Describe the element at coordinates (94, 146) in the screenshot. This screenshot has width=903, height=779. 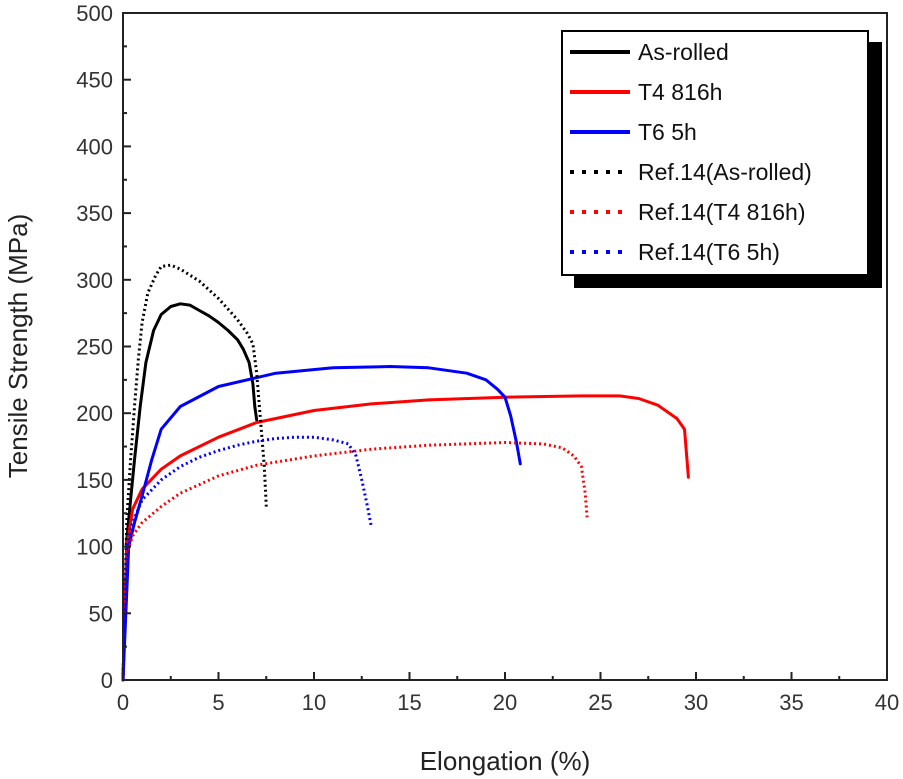
I see `y-tick-label-8: 400` at that location.